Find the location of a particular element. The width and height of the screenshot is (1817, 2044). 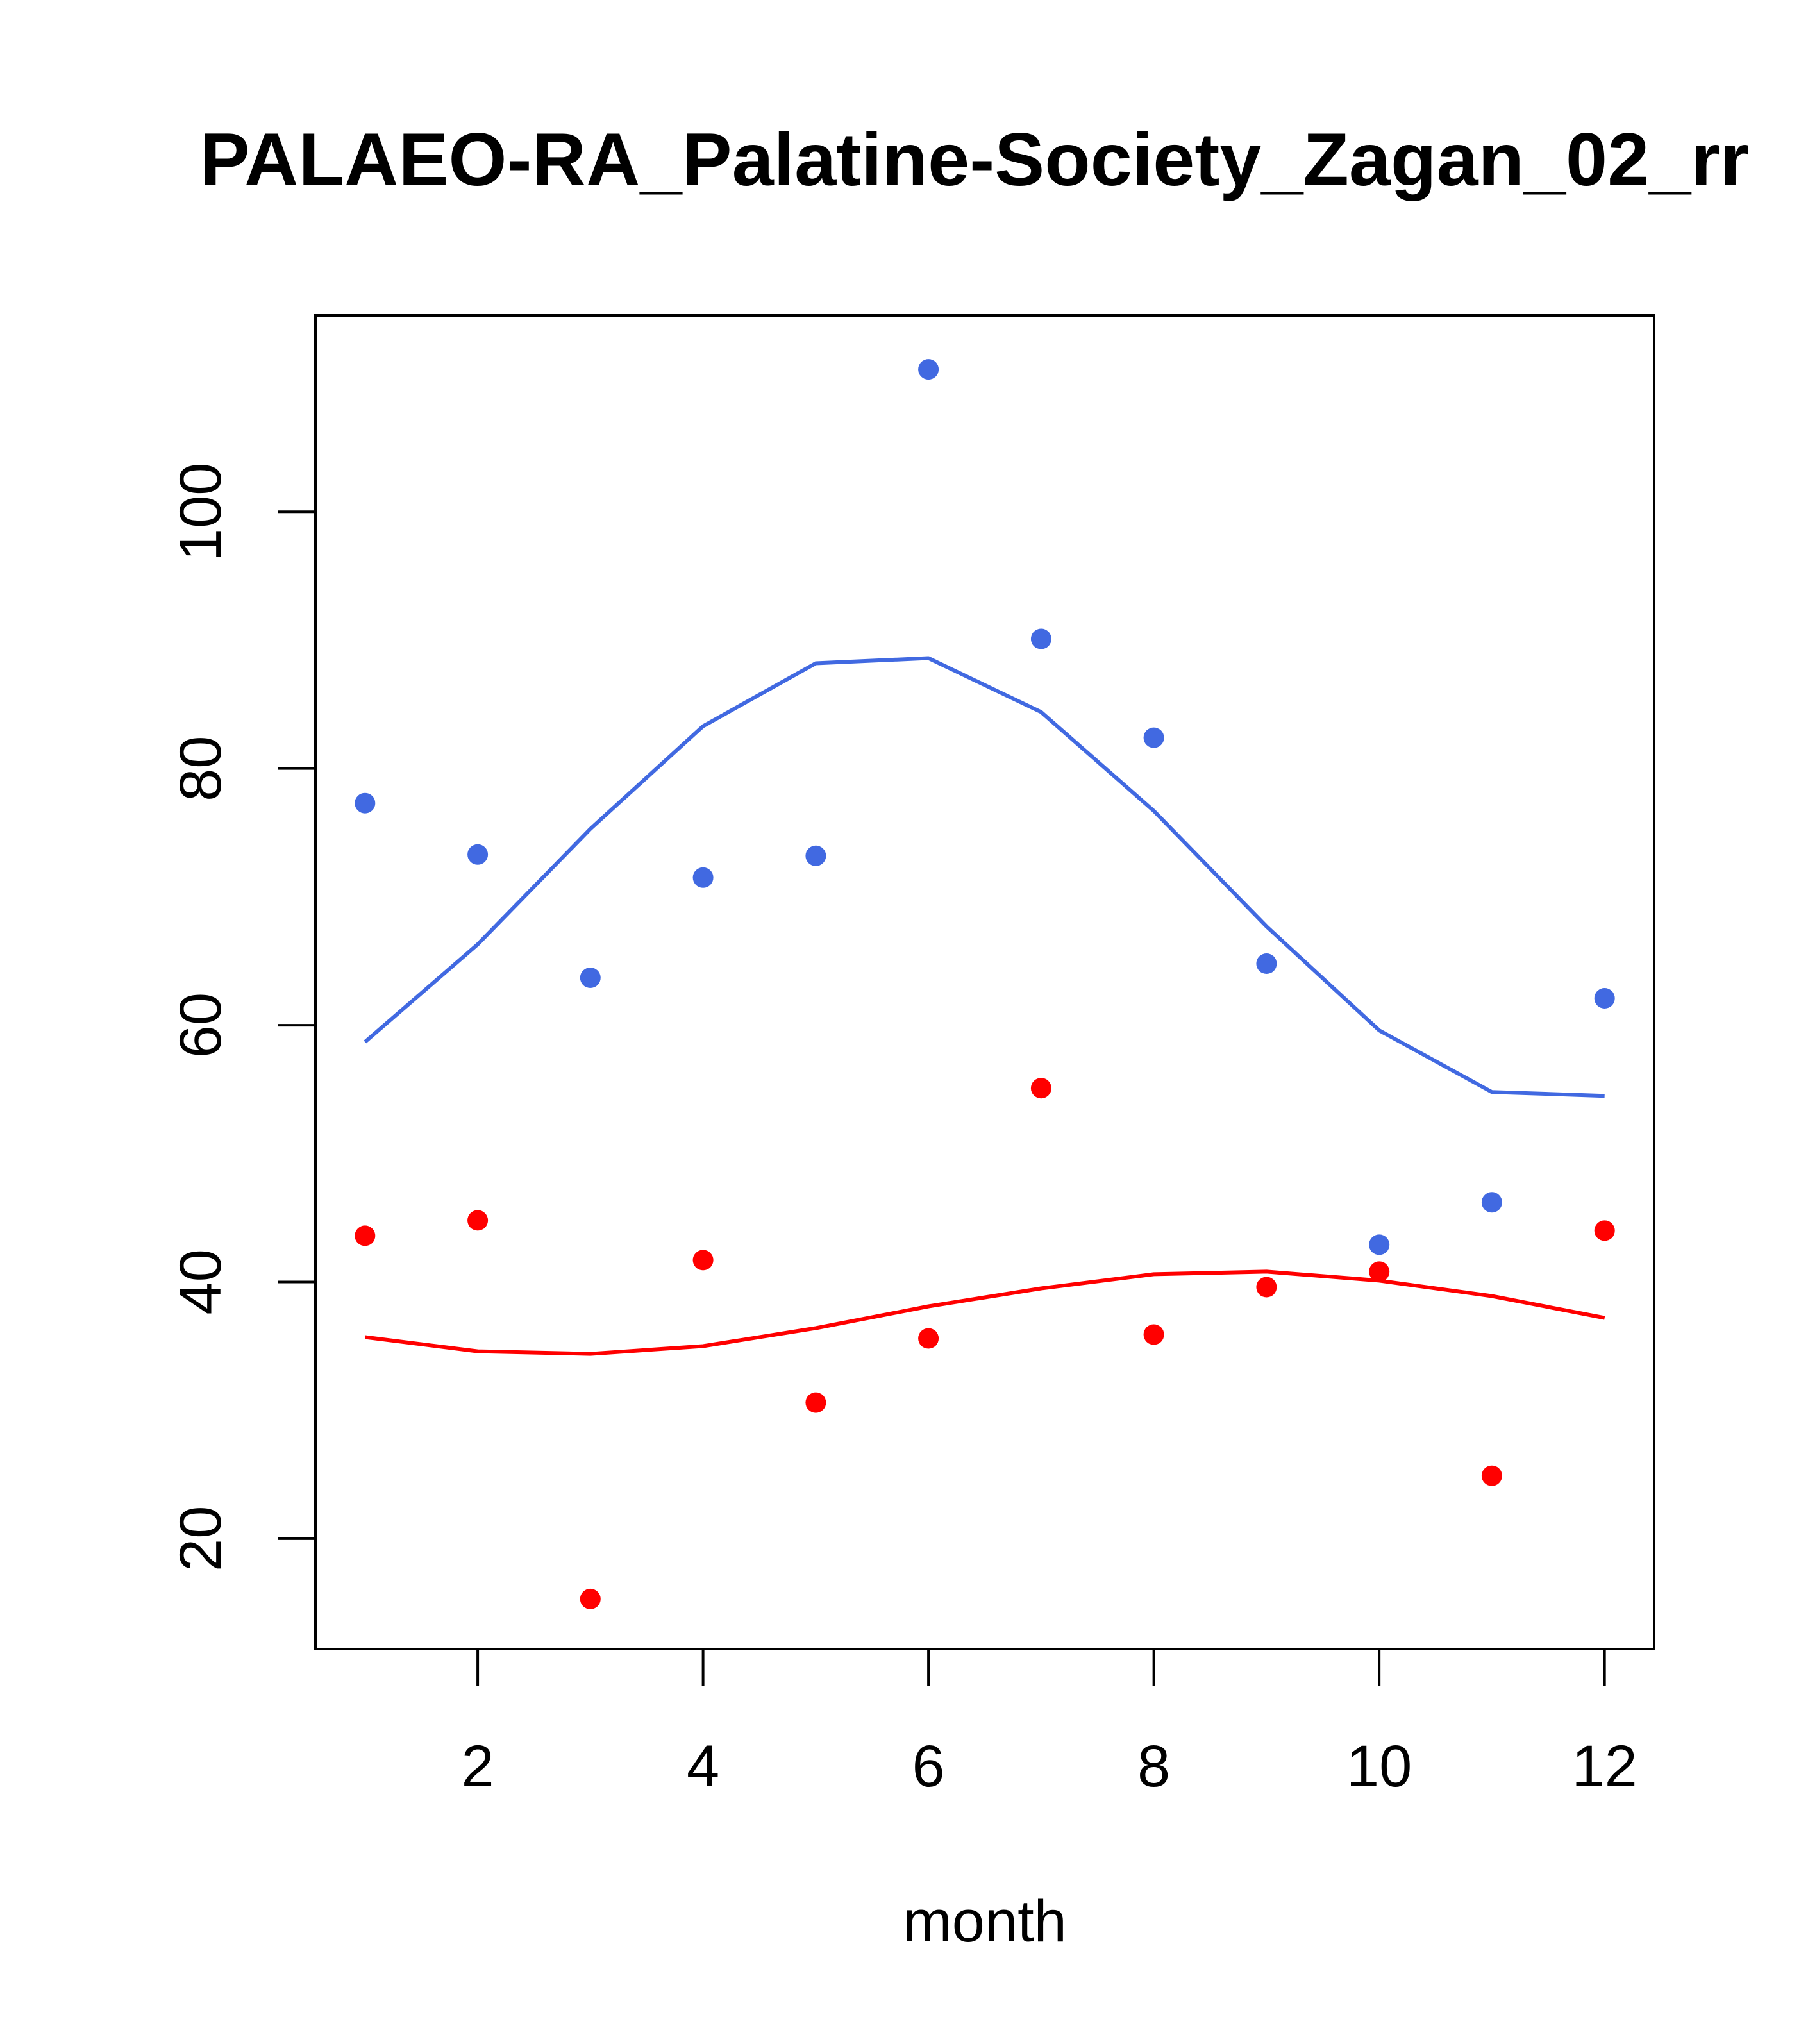

x-tick-label: 8 is located at coordinates (1153, 1766).